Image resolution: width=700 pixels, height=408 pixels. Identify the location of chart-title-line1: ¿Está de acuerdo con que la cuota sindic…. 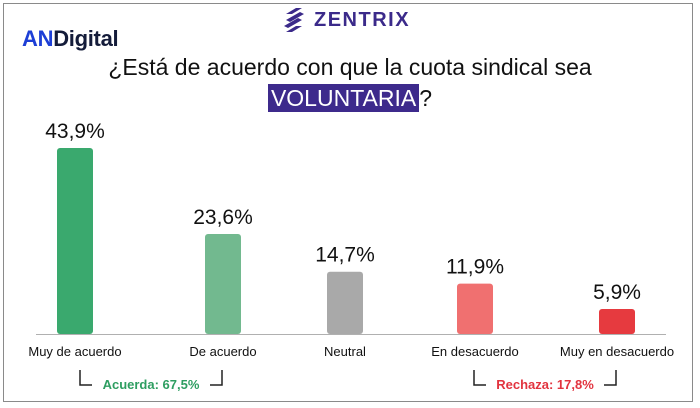
(350, 67).